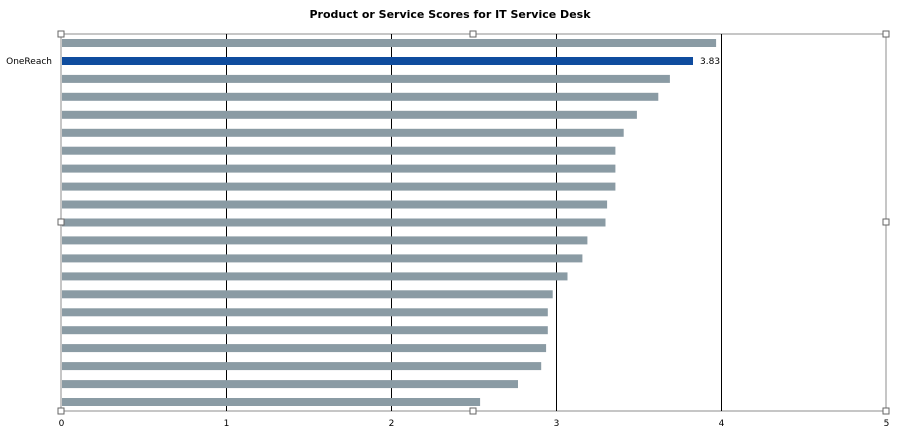 This screenshot has width=901, height=437. What do you see at coordinates (887, 424) in the screenshot?
I see `x-tick-label-5: 5` at bounding box center [887, 424].